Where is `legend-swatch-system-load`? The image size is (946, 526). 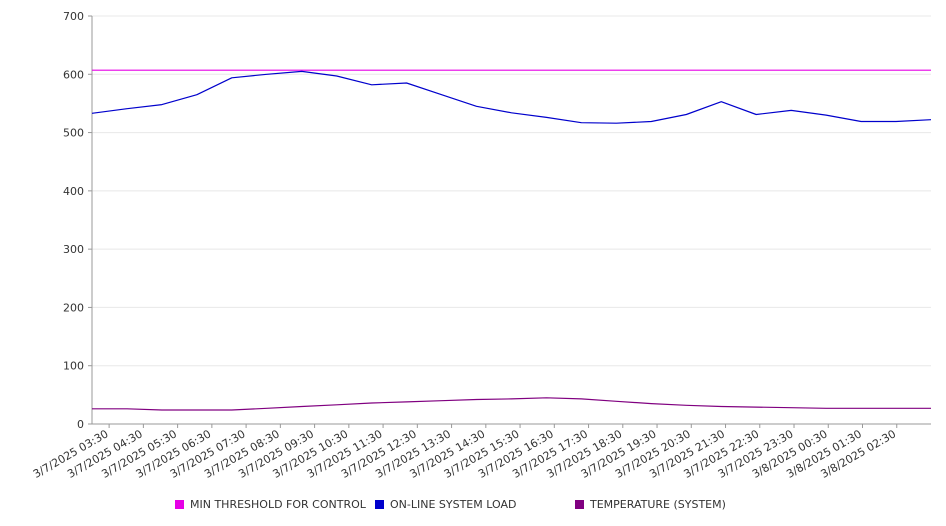 legend-swatch-system-load is located at coordinates (379, 504).